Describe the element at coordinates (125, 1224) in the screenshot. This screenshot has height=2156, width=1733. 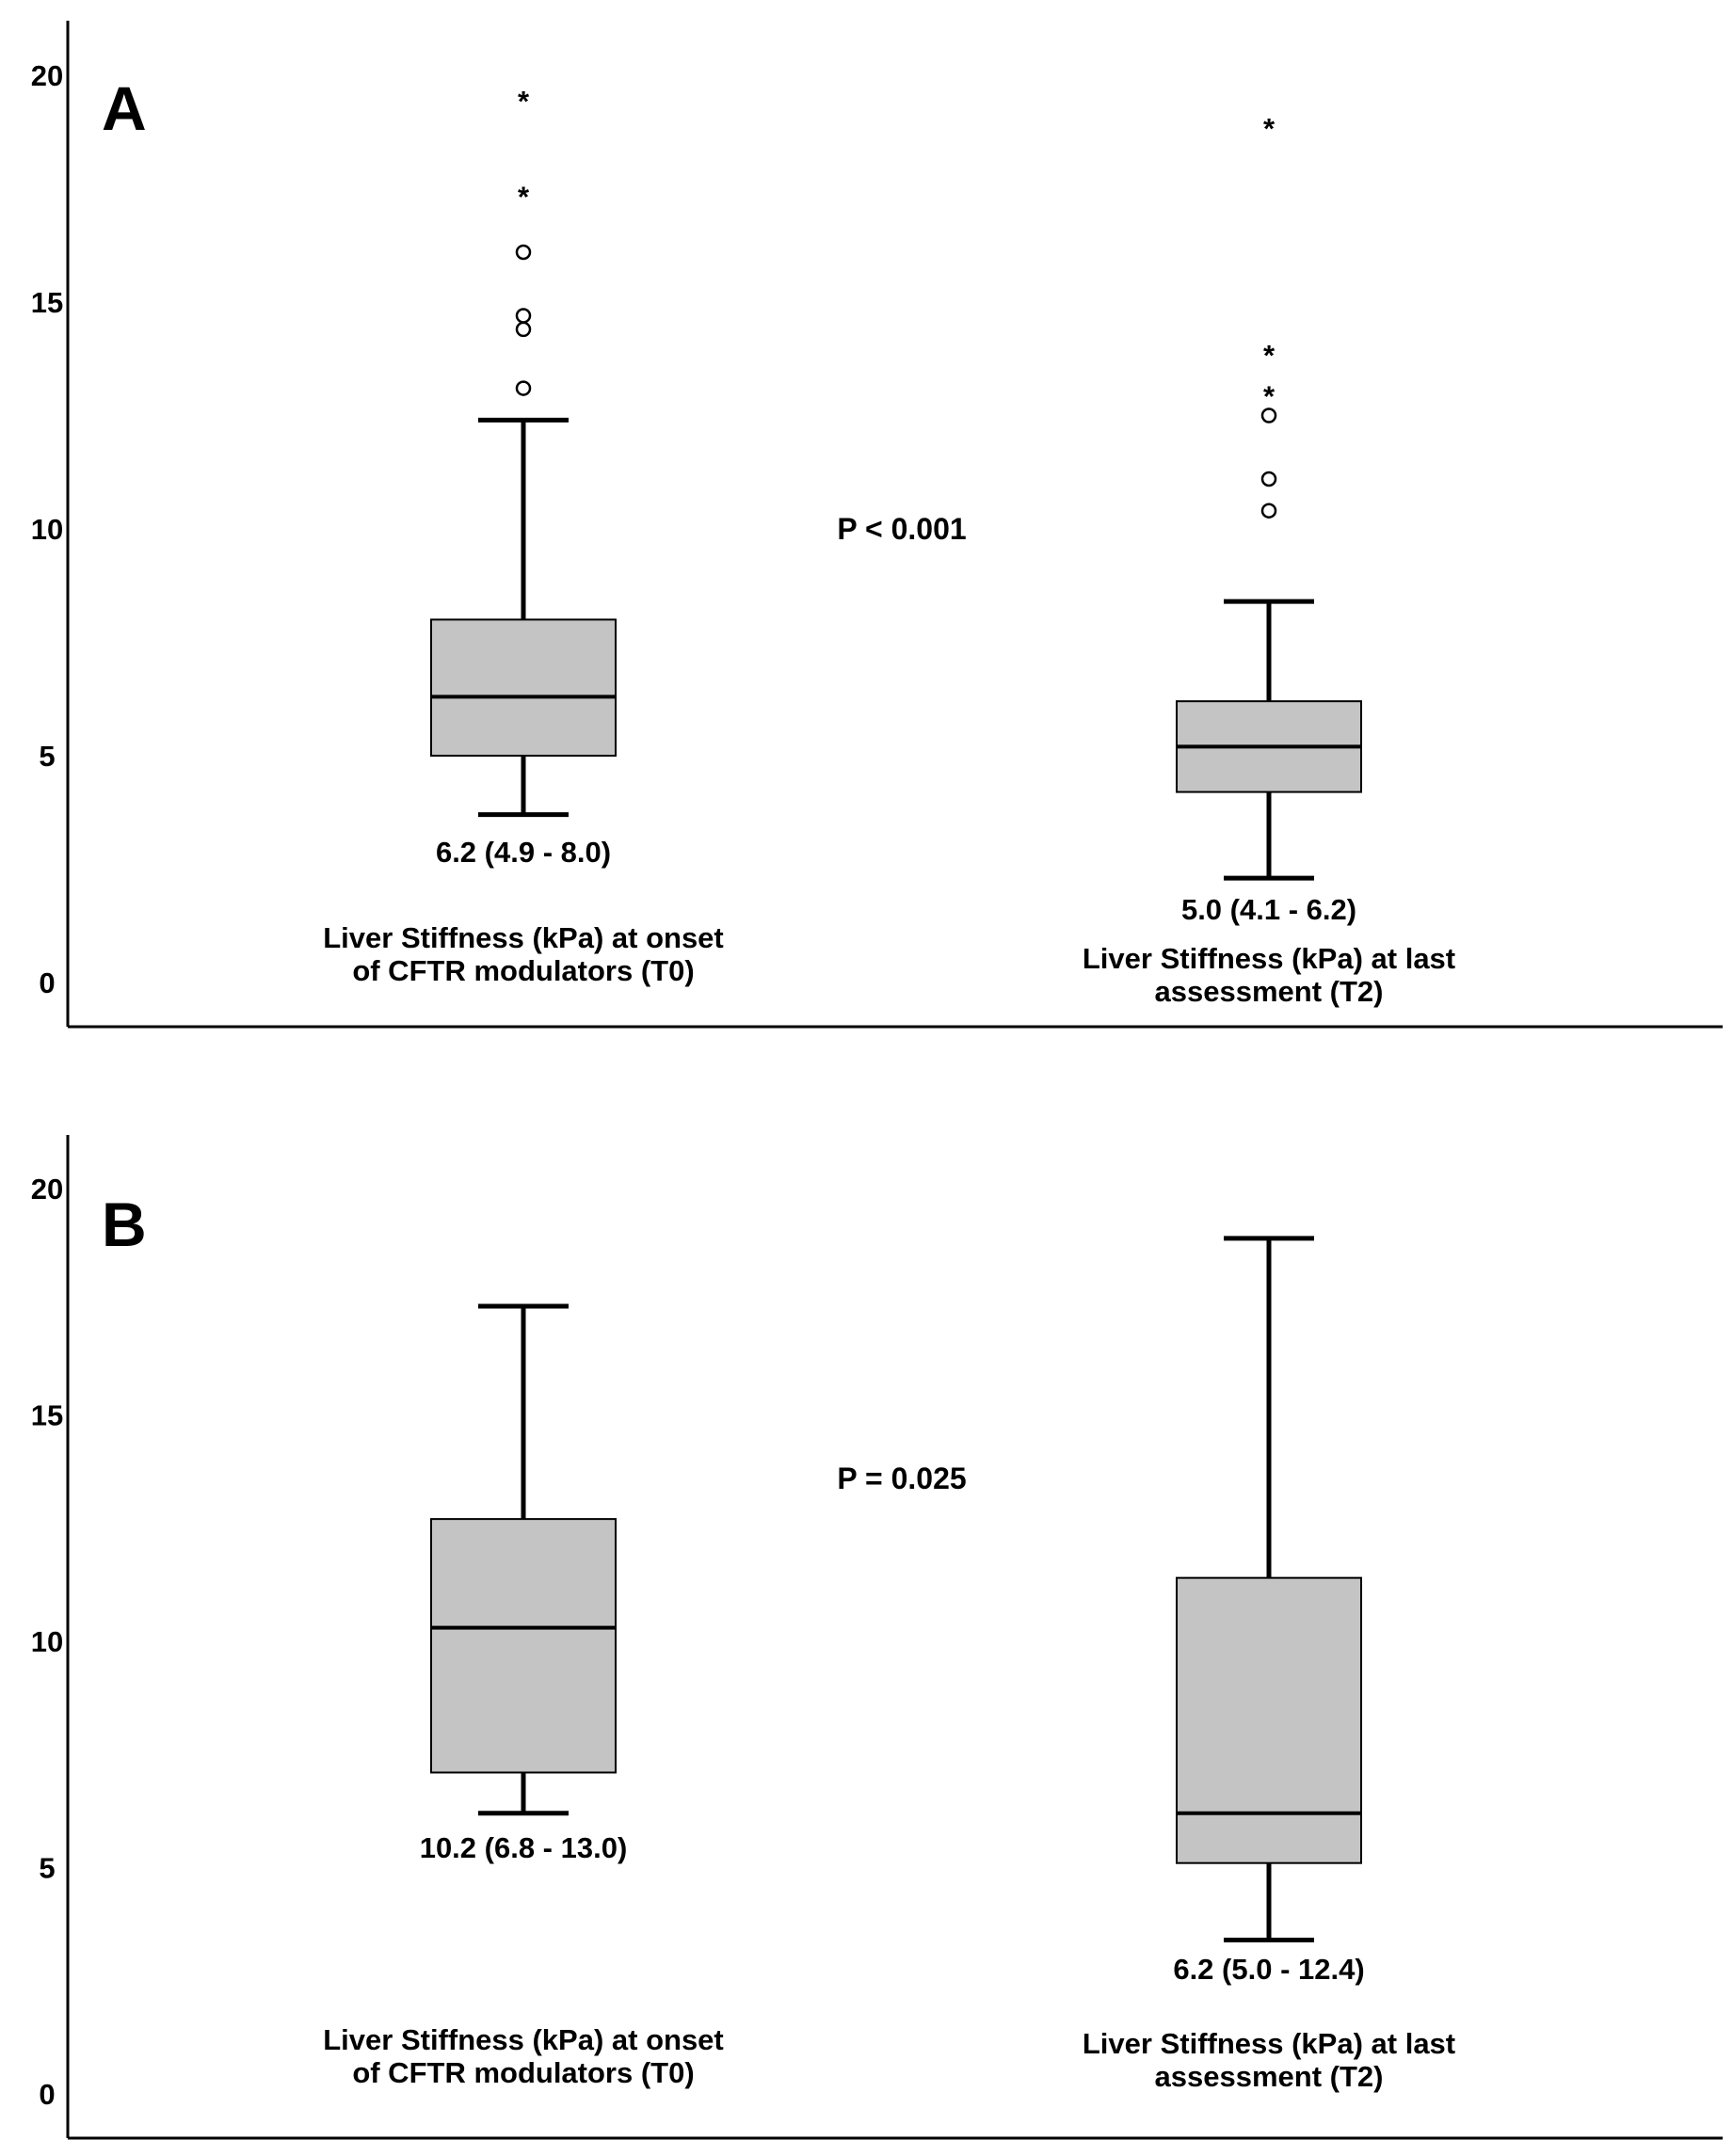
I see `panel-label: B` at that location.